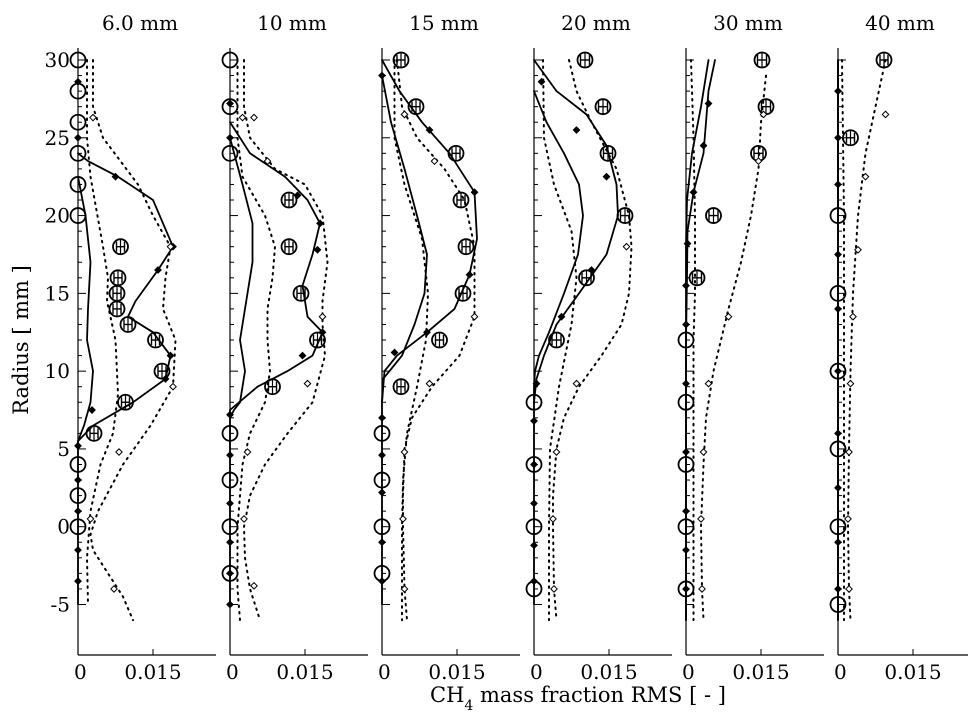  Describe the element at coordinates (57, 293) in the screenshot. I see `y-tick-label: 15` at that location.